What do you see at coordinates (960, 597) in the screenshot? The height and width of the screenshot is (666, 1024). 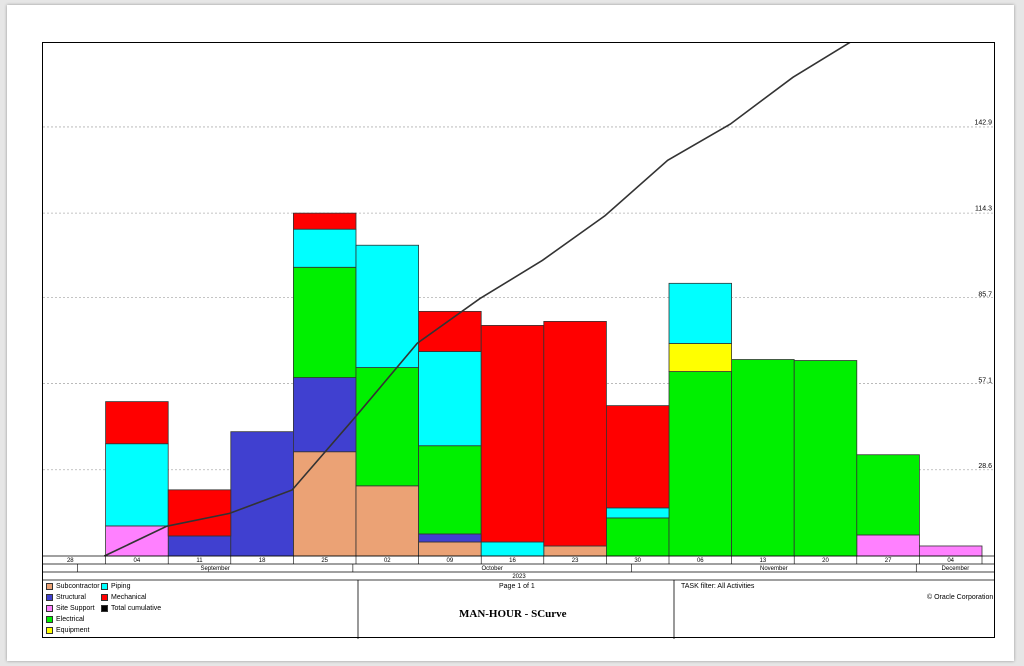 I see `copyright: © Oracle Corporation` at bounding box center [960, 597].